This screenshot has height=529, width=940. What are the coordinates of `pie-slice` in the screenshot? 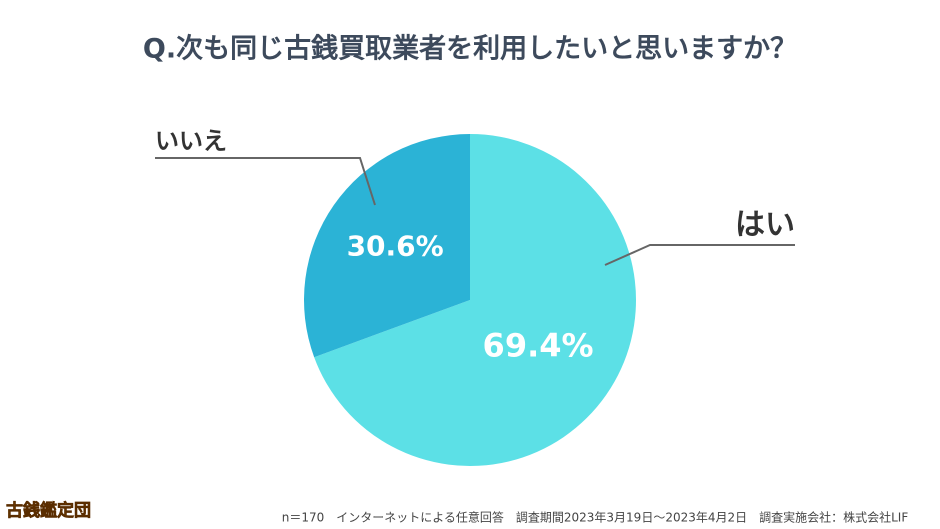 It's located at (386, 245).